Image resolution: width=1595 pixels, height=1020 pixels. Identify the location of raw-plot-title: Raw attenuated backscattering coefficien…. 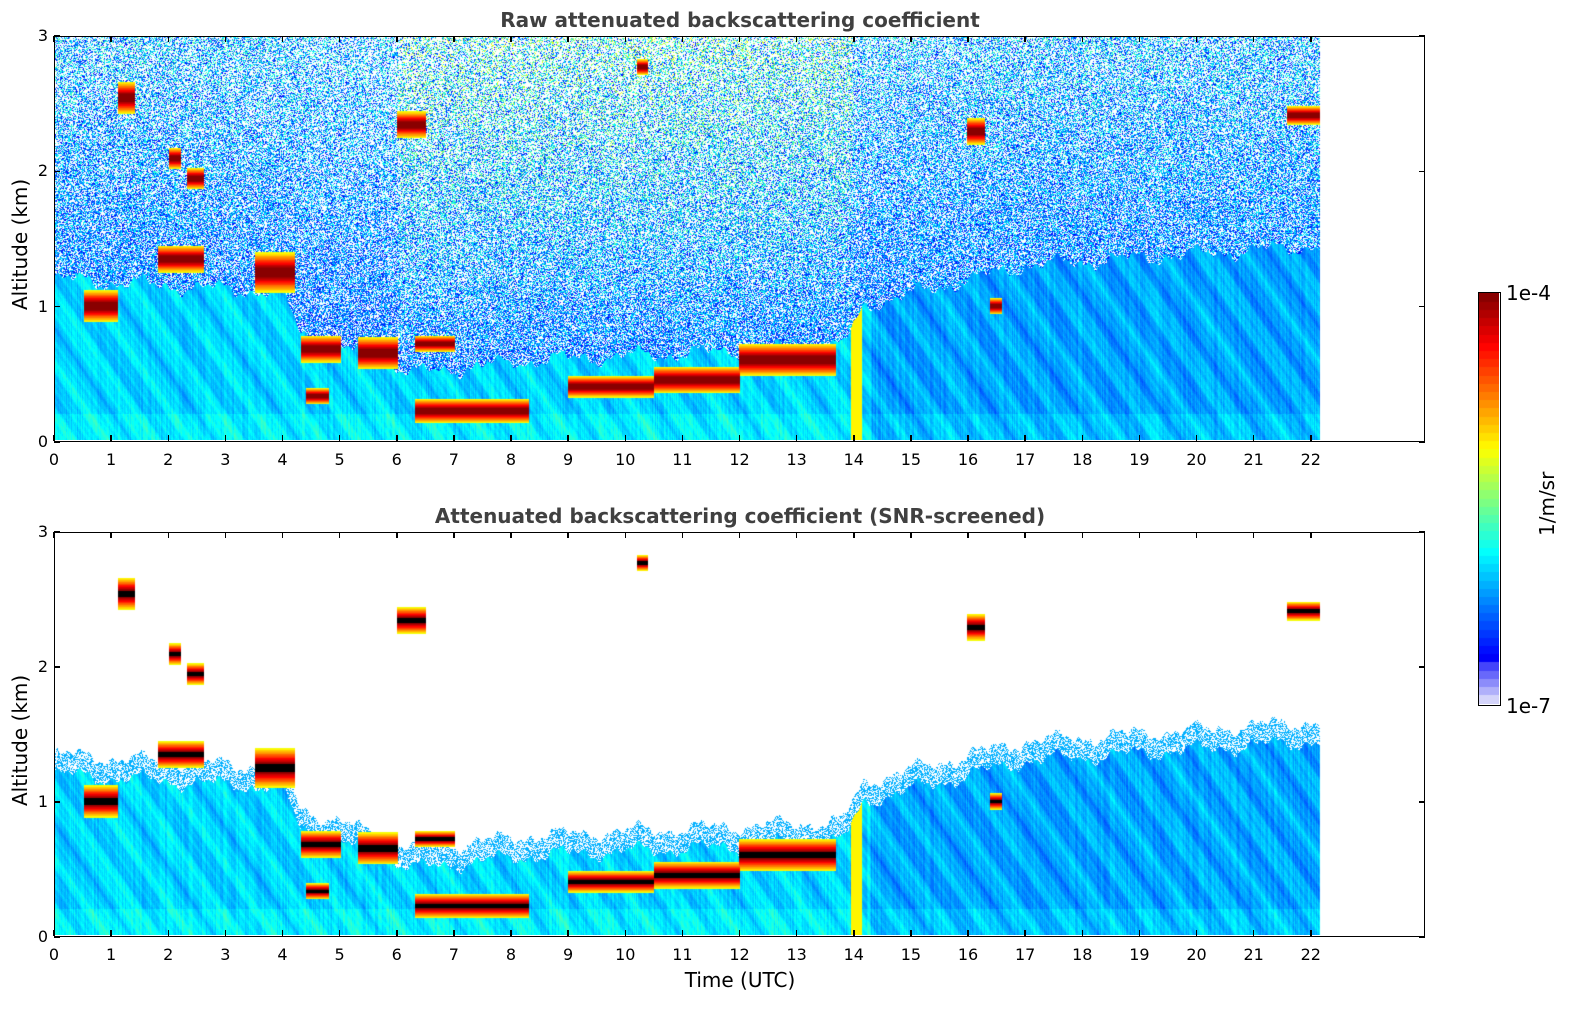
(740, 20).